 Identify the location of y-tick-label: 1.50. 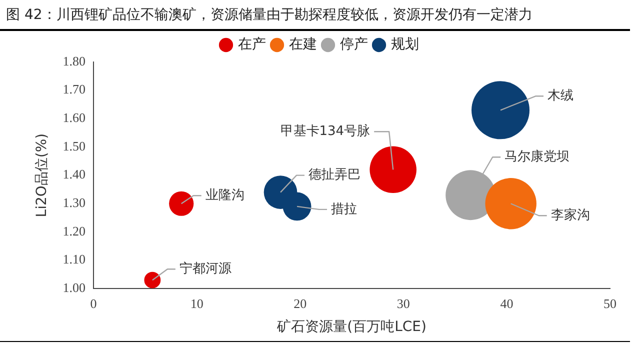
(74, 146).